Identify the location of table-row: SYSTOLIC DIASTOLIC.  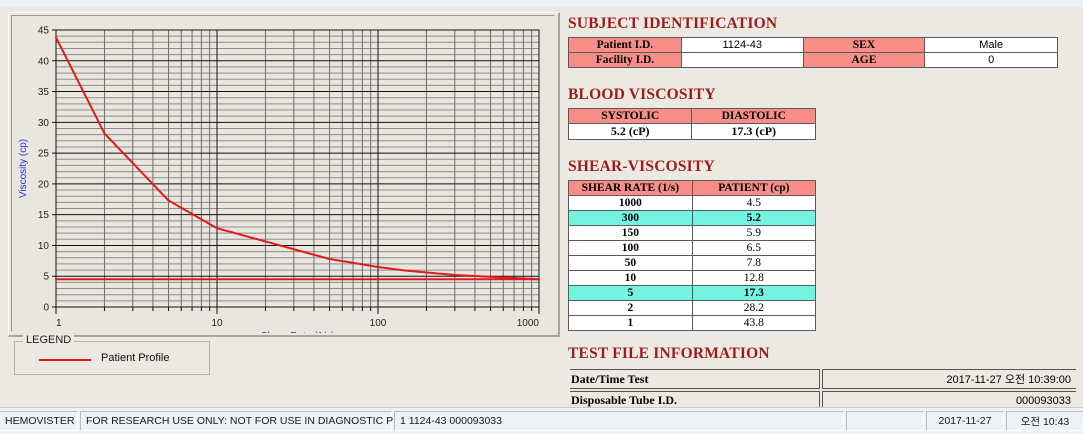
(691, 116).